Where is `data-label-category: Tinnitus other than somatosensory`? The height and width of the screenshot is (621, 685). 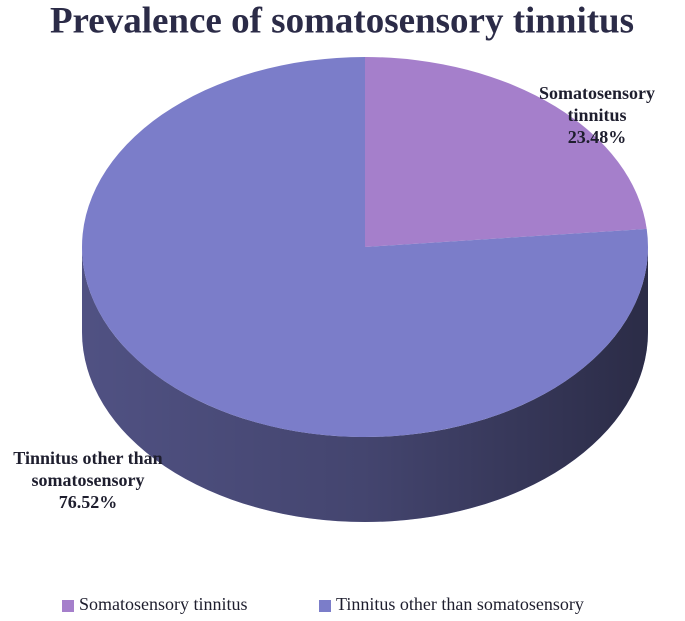 data-label-category: Tinnitus other than somatosensory is located at coordinates (88, 469).